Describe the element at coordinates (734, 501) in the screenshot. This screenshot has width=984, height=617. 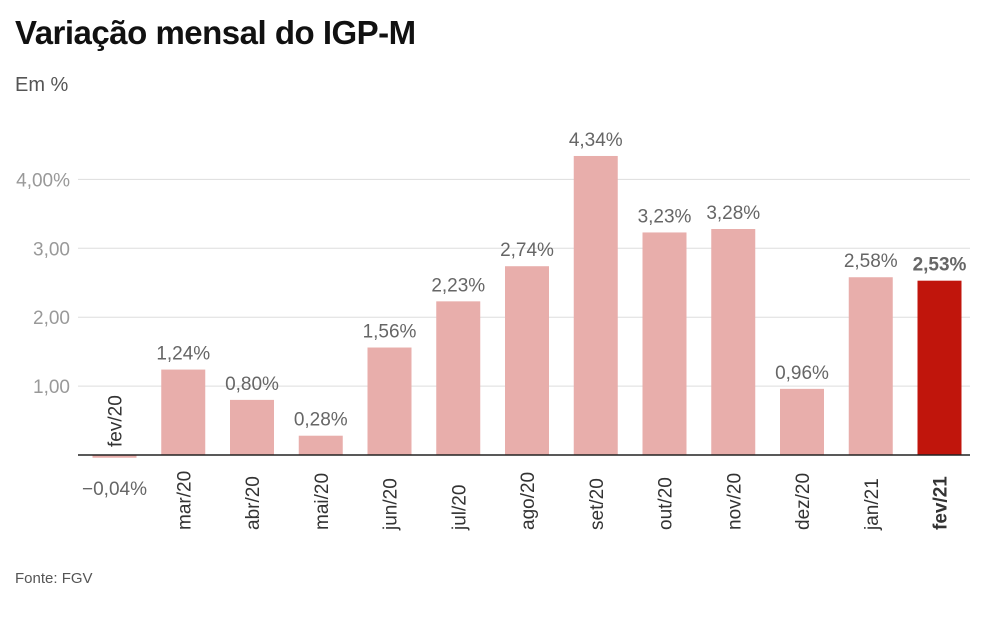
I see `x-tick-label: nov/20` at that location.